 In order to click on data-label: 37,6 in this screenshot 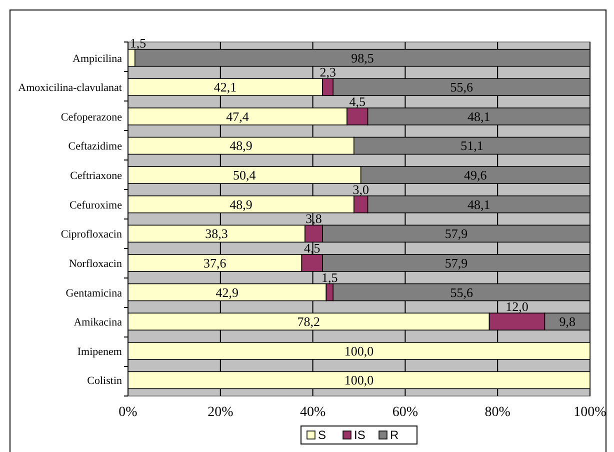, I will do `click(215, 262)`.